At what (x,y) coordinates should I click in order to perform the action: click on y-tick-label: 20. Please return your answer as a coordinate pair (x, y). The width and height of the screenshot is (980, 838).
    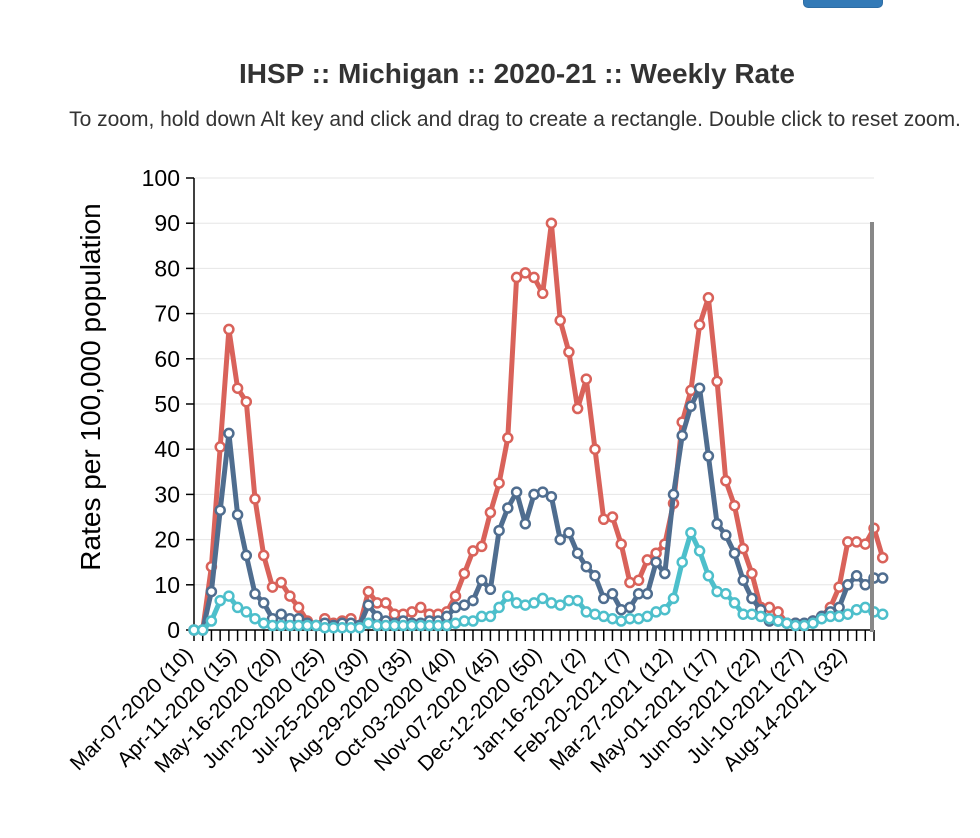
    Looking at the image, I should click on (167, 540).